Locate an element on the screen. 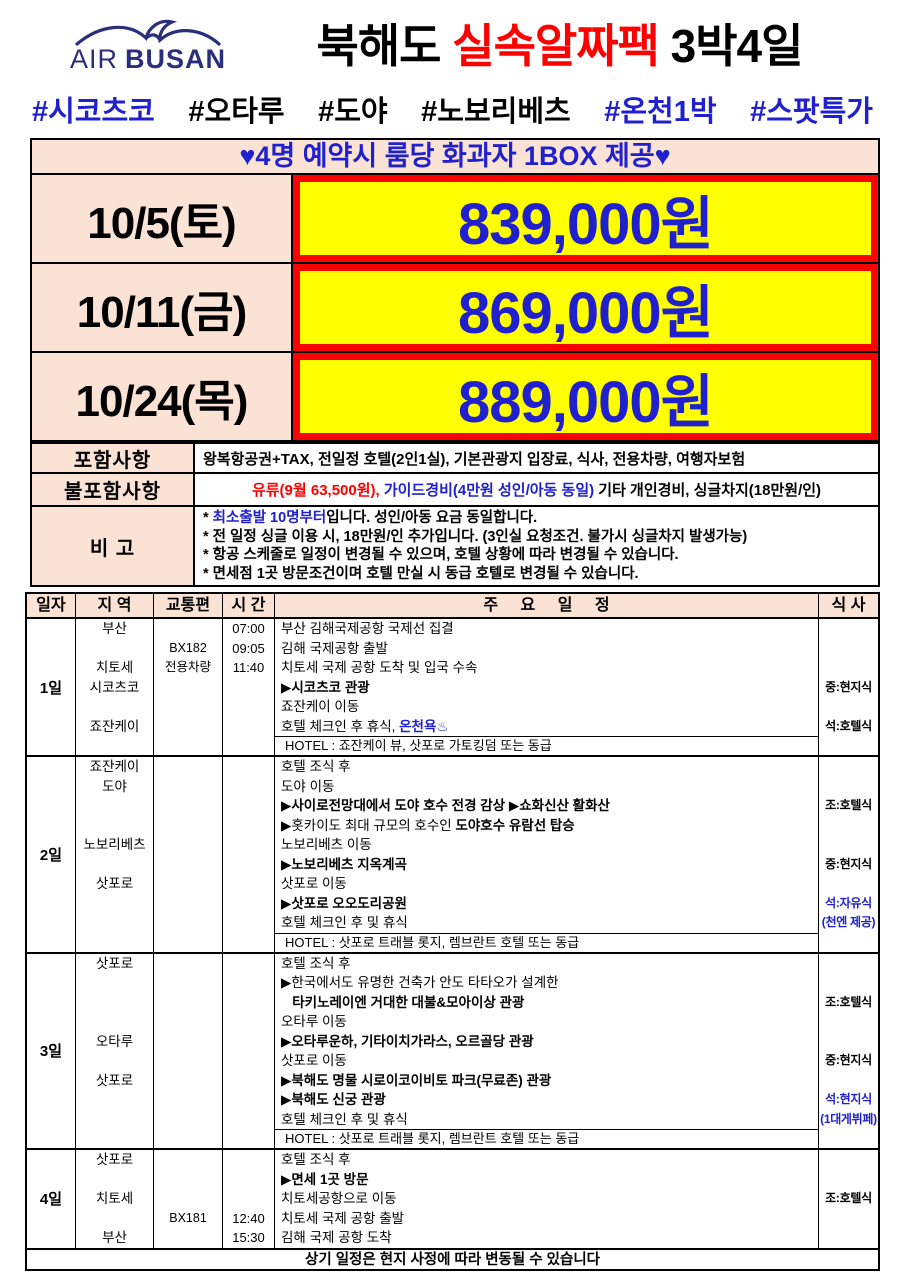 Image resolution: width=905 pixels, height=1280 pixels. text-segment: ▶한국에서도 유명한 건축가 안도 타타오가 설계한 is located at coordinates (420, 982).